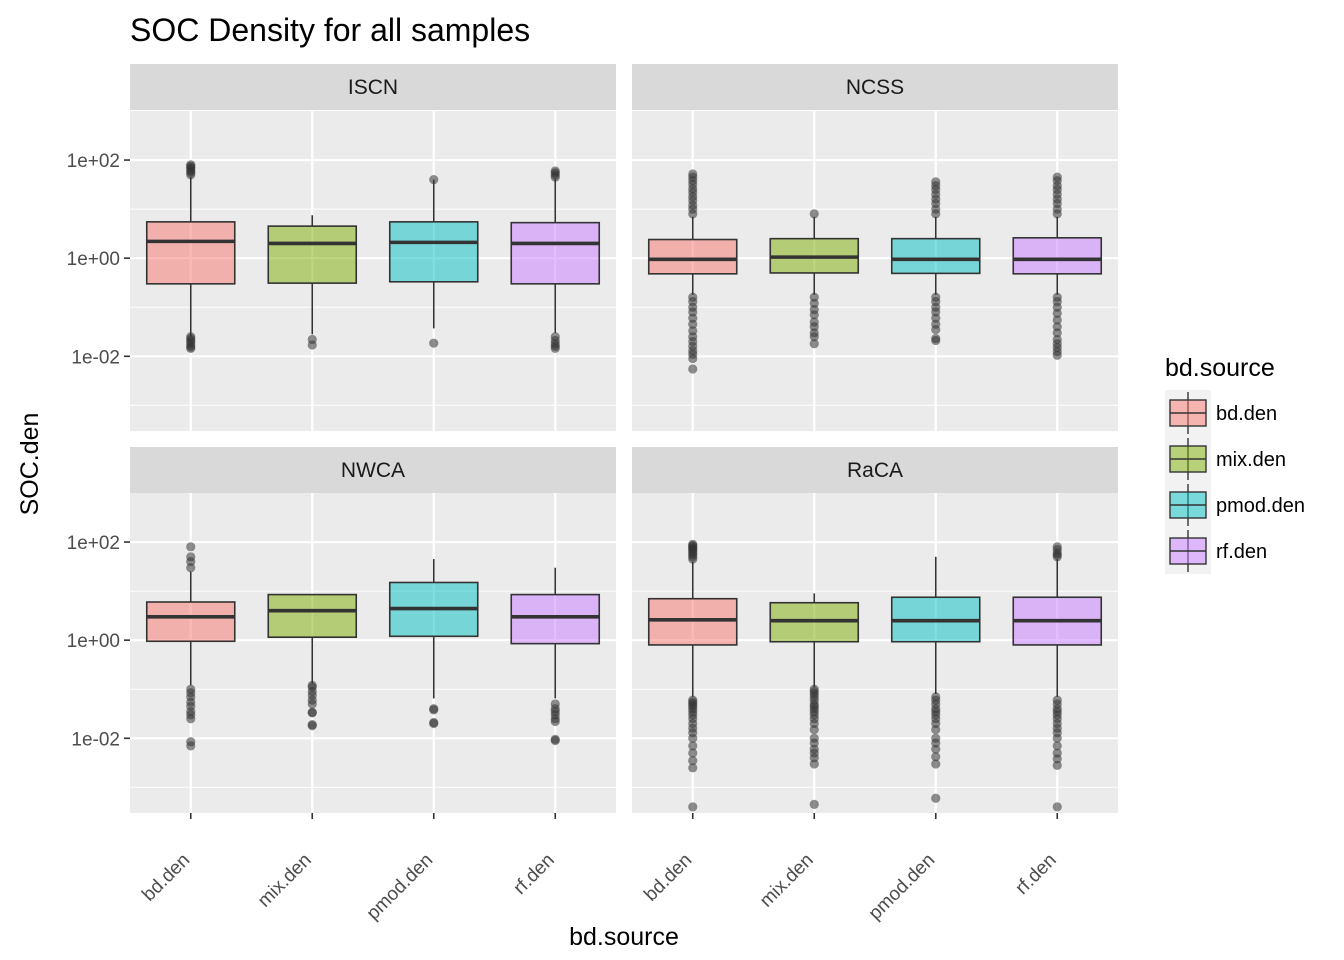 The width and height of the screenshot is (1344, 960). What do you see at coordinates (30, 464) in the screenshot?
I see `y-axis-title: SOC.den` at bounding box center [30, 464].